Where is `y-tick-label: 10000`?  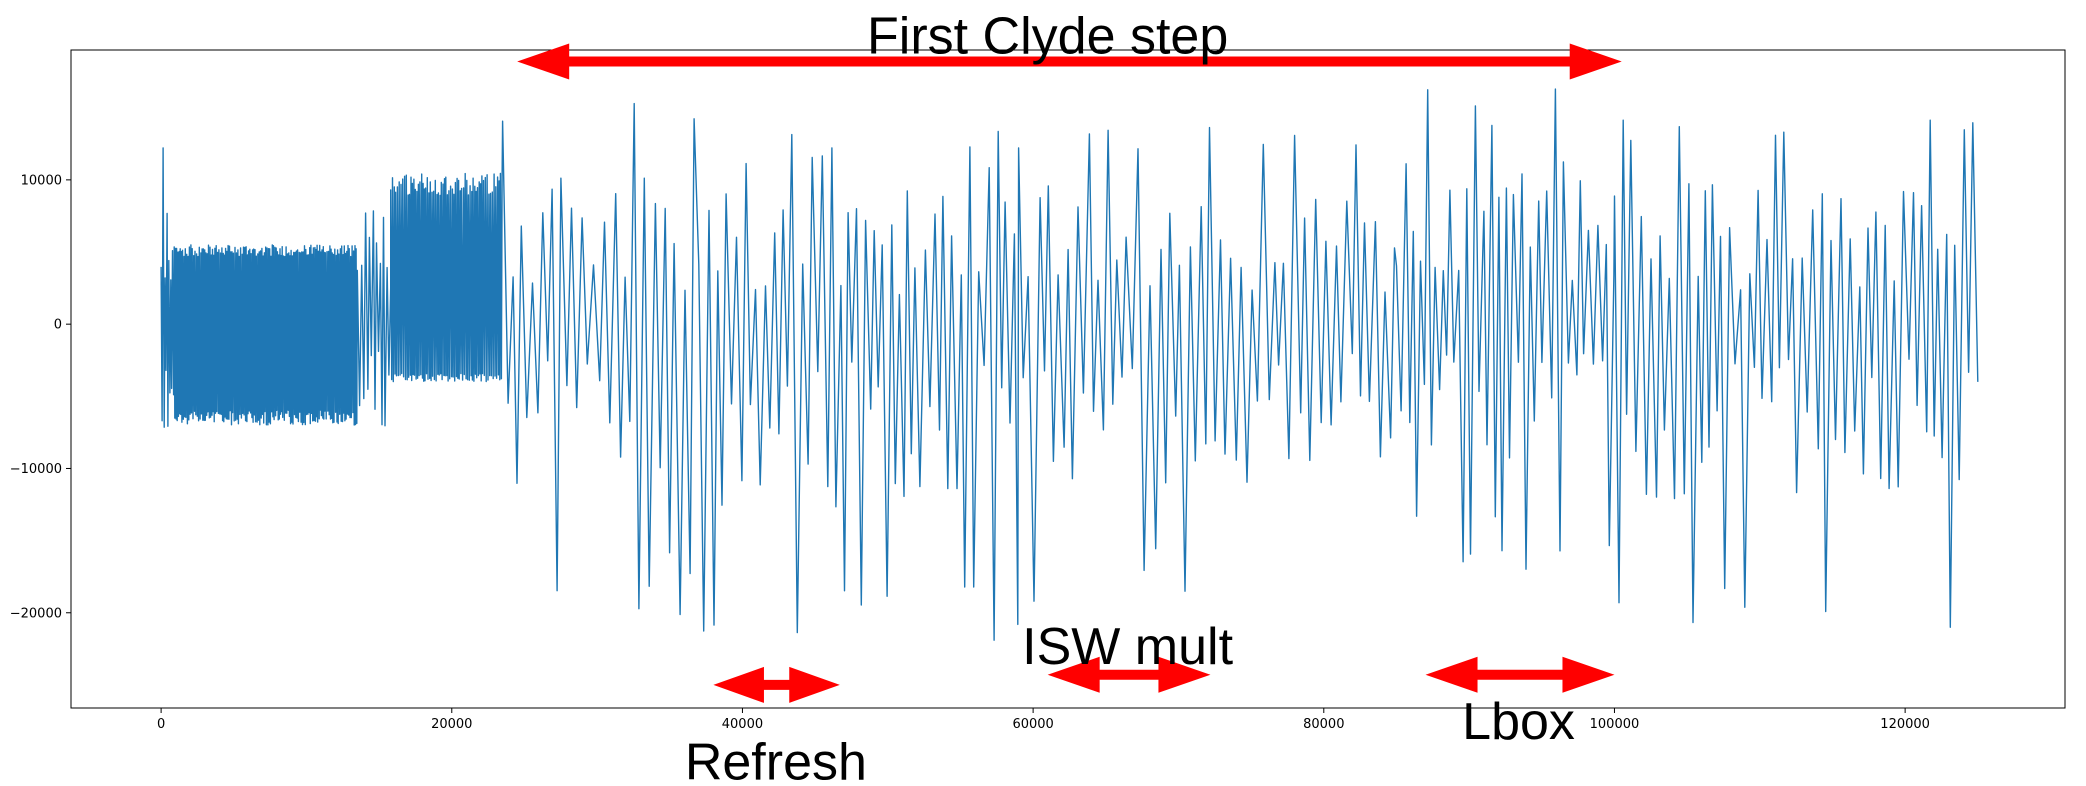 y-tick-label: 10000 is located at coordinates (41, 180).